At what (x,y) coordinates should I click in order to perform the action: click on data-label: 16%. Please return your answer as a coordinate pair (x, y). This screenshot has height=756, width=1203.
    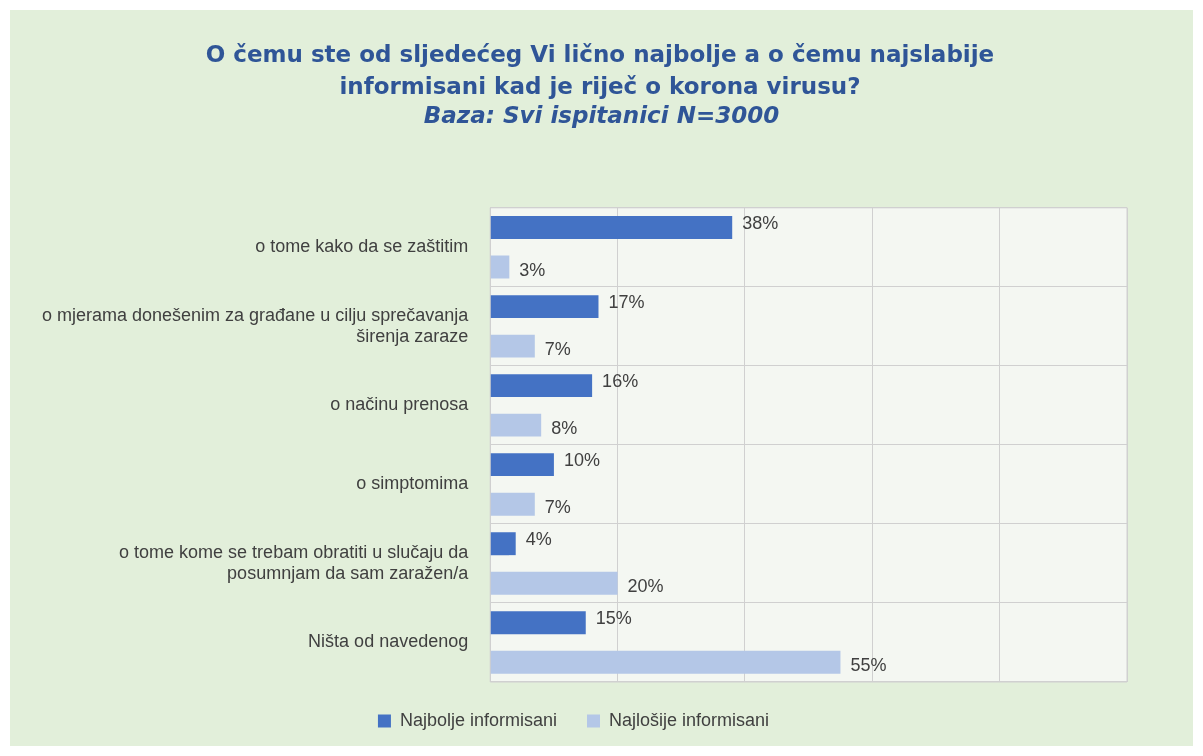
    Looking at the image, I should click on (620, 380).